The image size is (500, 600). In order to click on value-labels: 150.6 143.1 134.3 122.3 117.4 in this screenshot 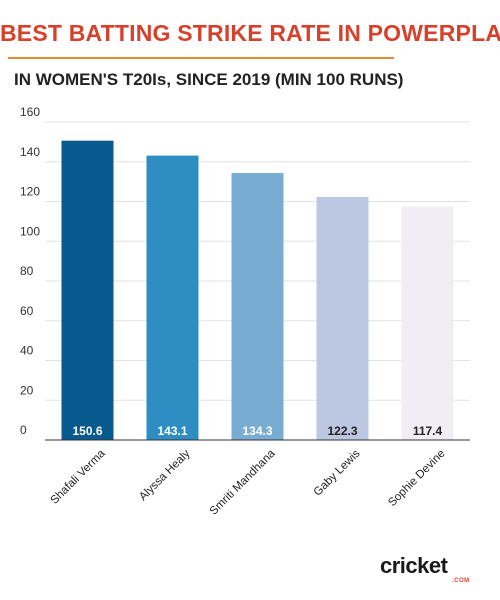, I will do `click(257, 431)`.